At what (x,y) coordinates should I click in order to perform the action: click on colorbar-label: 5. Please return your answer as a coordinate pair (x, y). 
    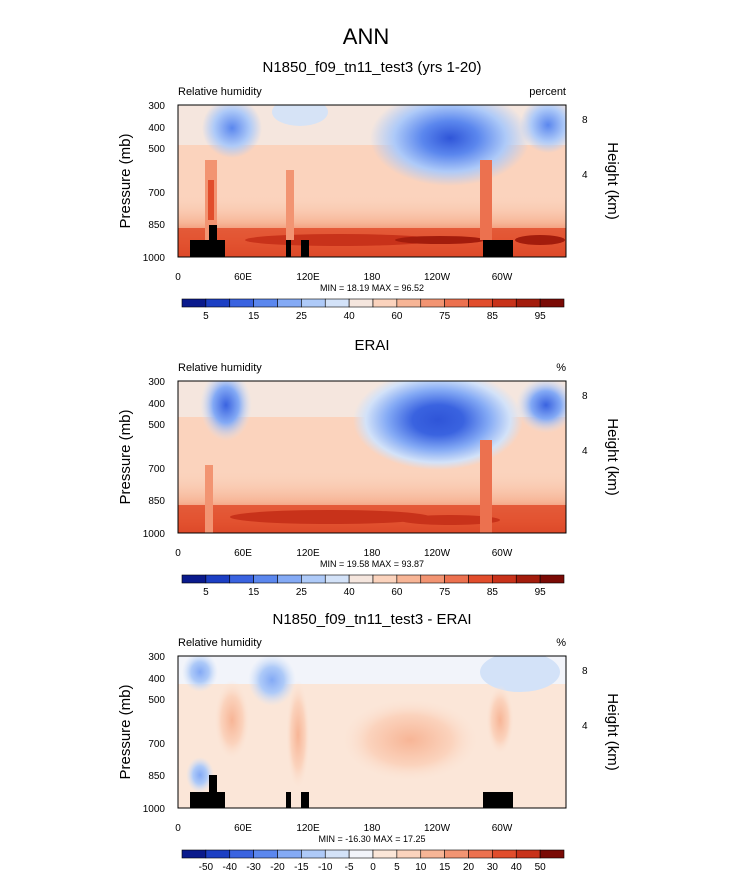
    Looking at the image, I should click on (206, 316).